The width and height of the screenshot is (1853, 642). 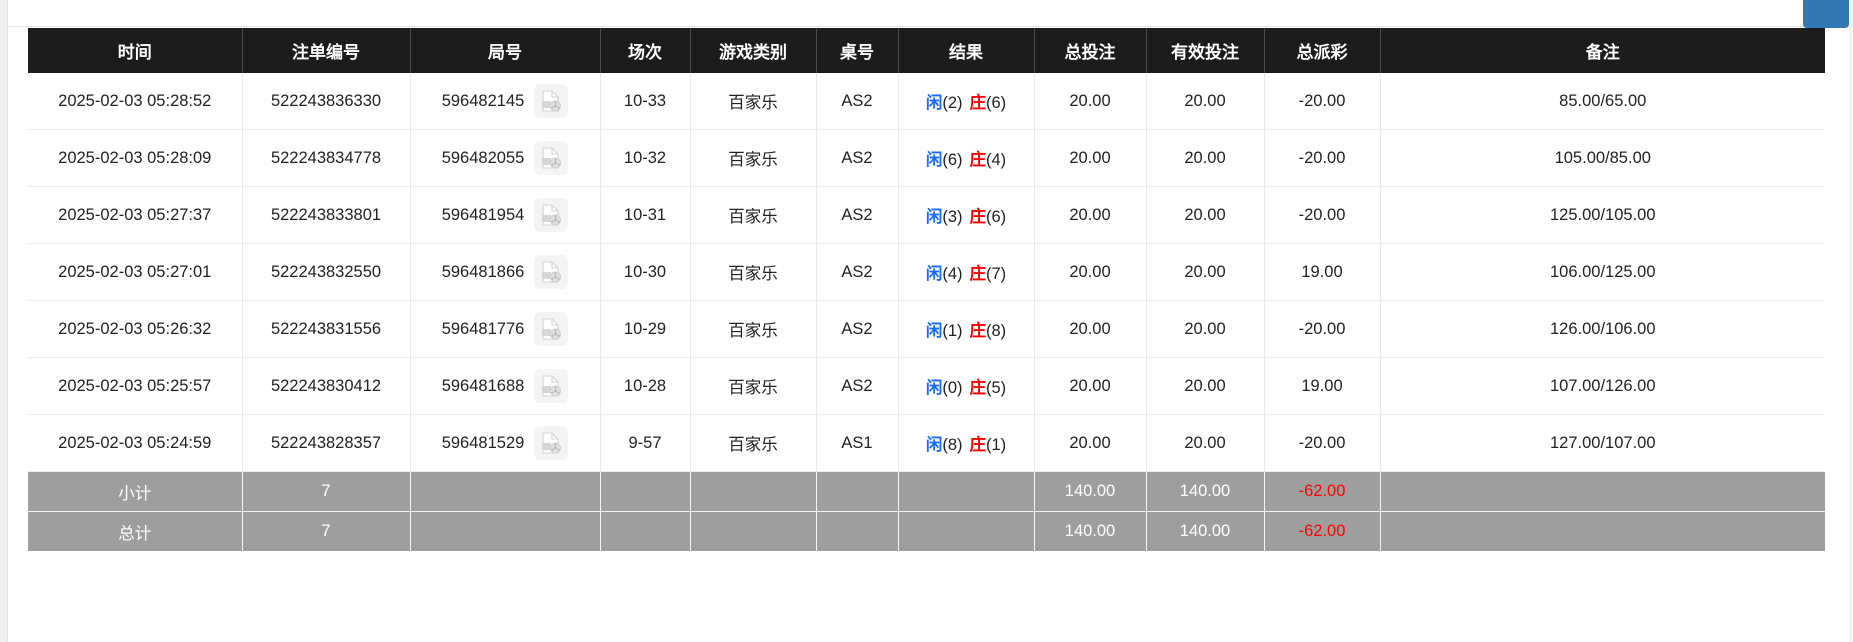 What do you see at coordinates (1602, 215) in the screenshot?
I see `cell-remark: 125.00/105.00` at bounding box center [1602, 215].